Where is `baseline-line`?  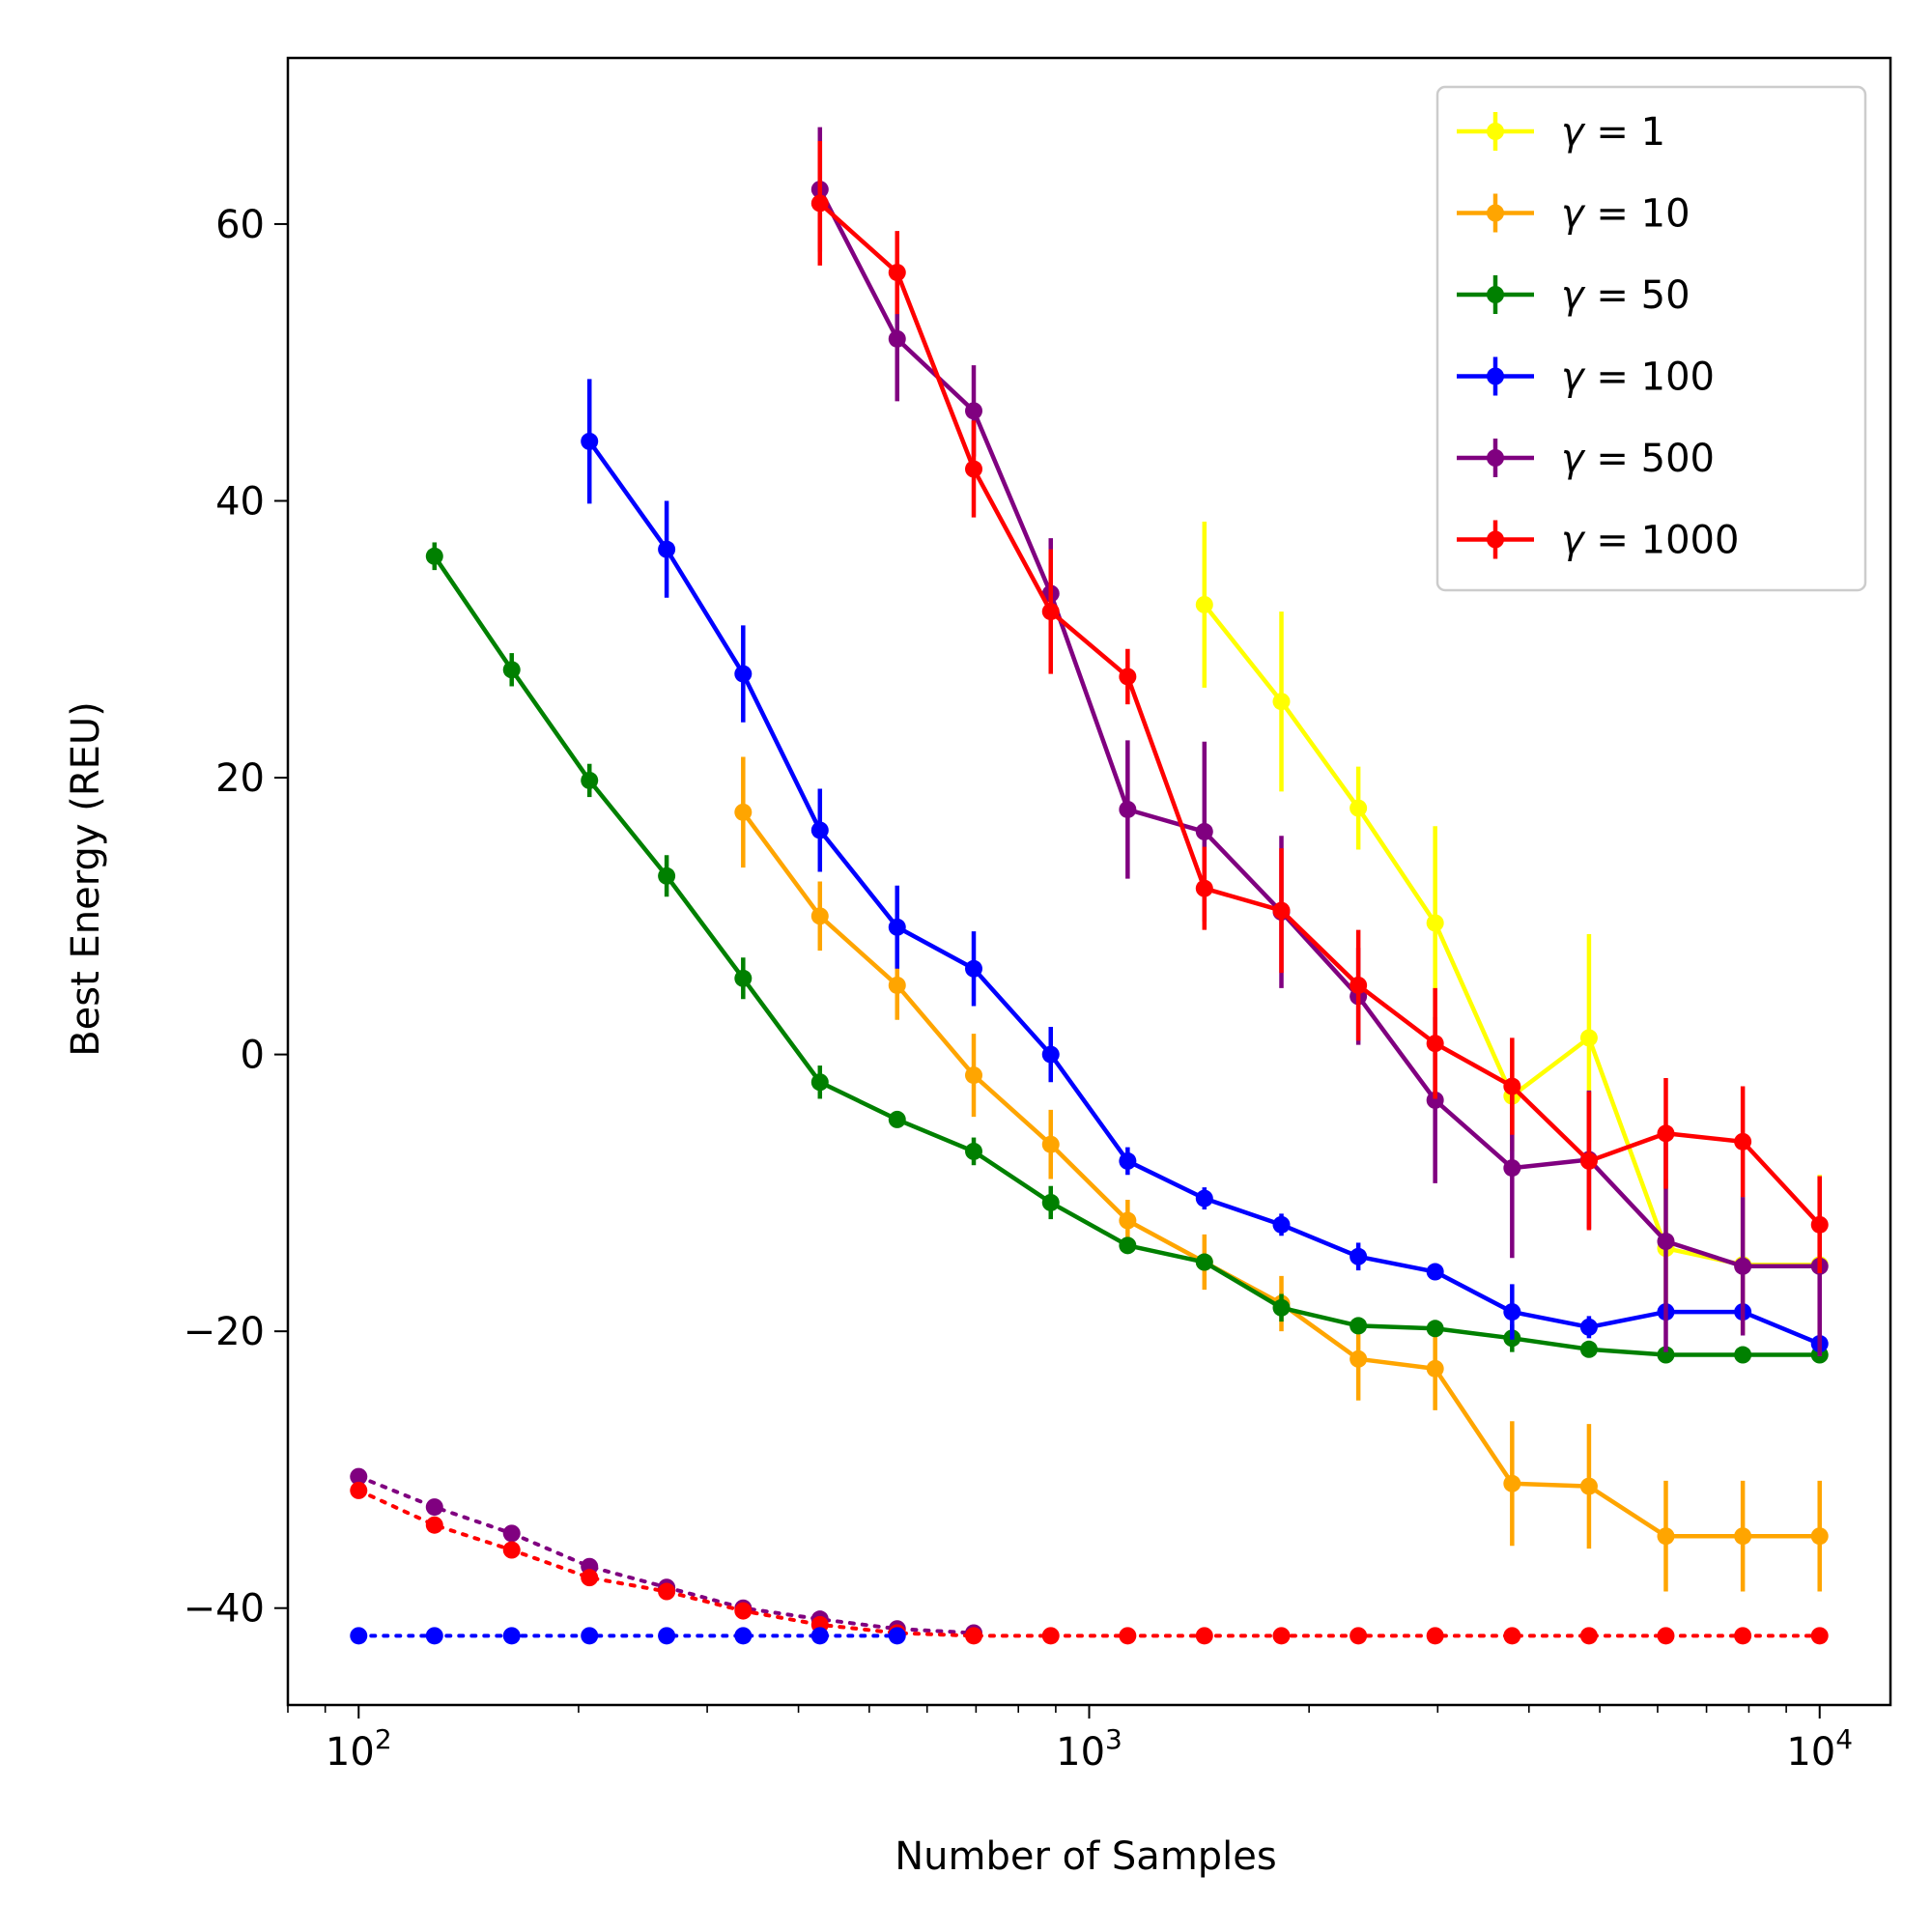
baseline-line is located at coordinates (1089, 1563).